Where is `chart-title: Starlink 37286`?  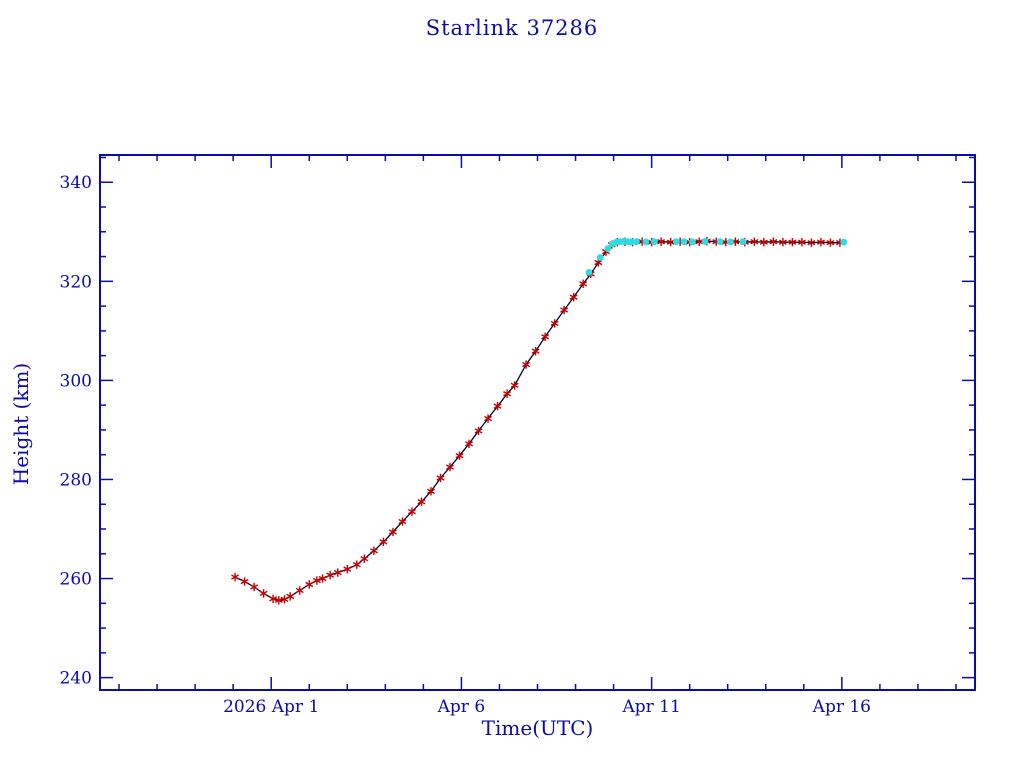 chart-title: Starlink 37286 is located at coordinates (512, 28).